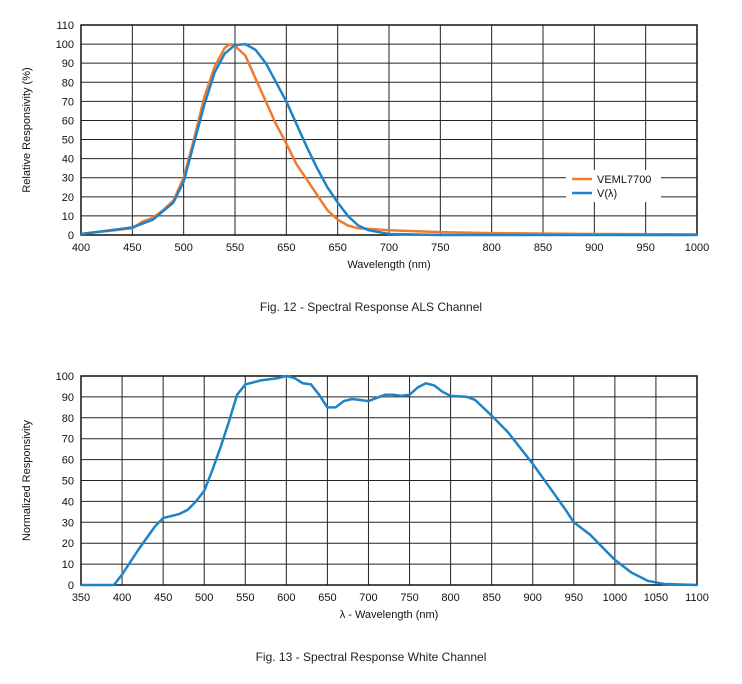 This screenshot has width=742, height=684. Describe the element at coordinates (27, 129) in the screenshot. I see `y-axis-label: Relative Responsivity (%)` at that location.